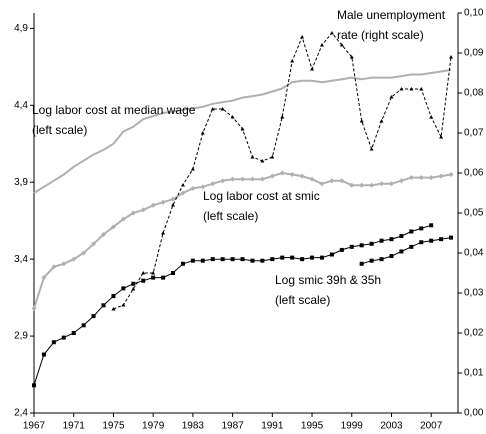 The image size is (486, 434). Describe the element at coordinates (474, 13) in the screenshot. I see `y2-tick-label: 0,10` at that location.